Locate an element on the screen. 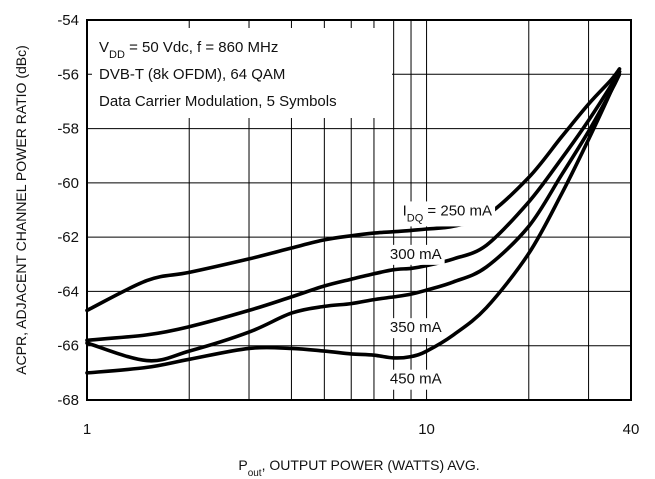 This screenshot has width=655, height=479. annotation-line-3: Data Carrier Modulation, 5 Symbols is located at coordinates (218, 101).